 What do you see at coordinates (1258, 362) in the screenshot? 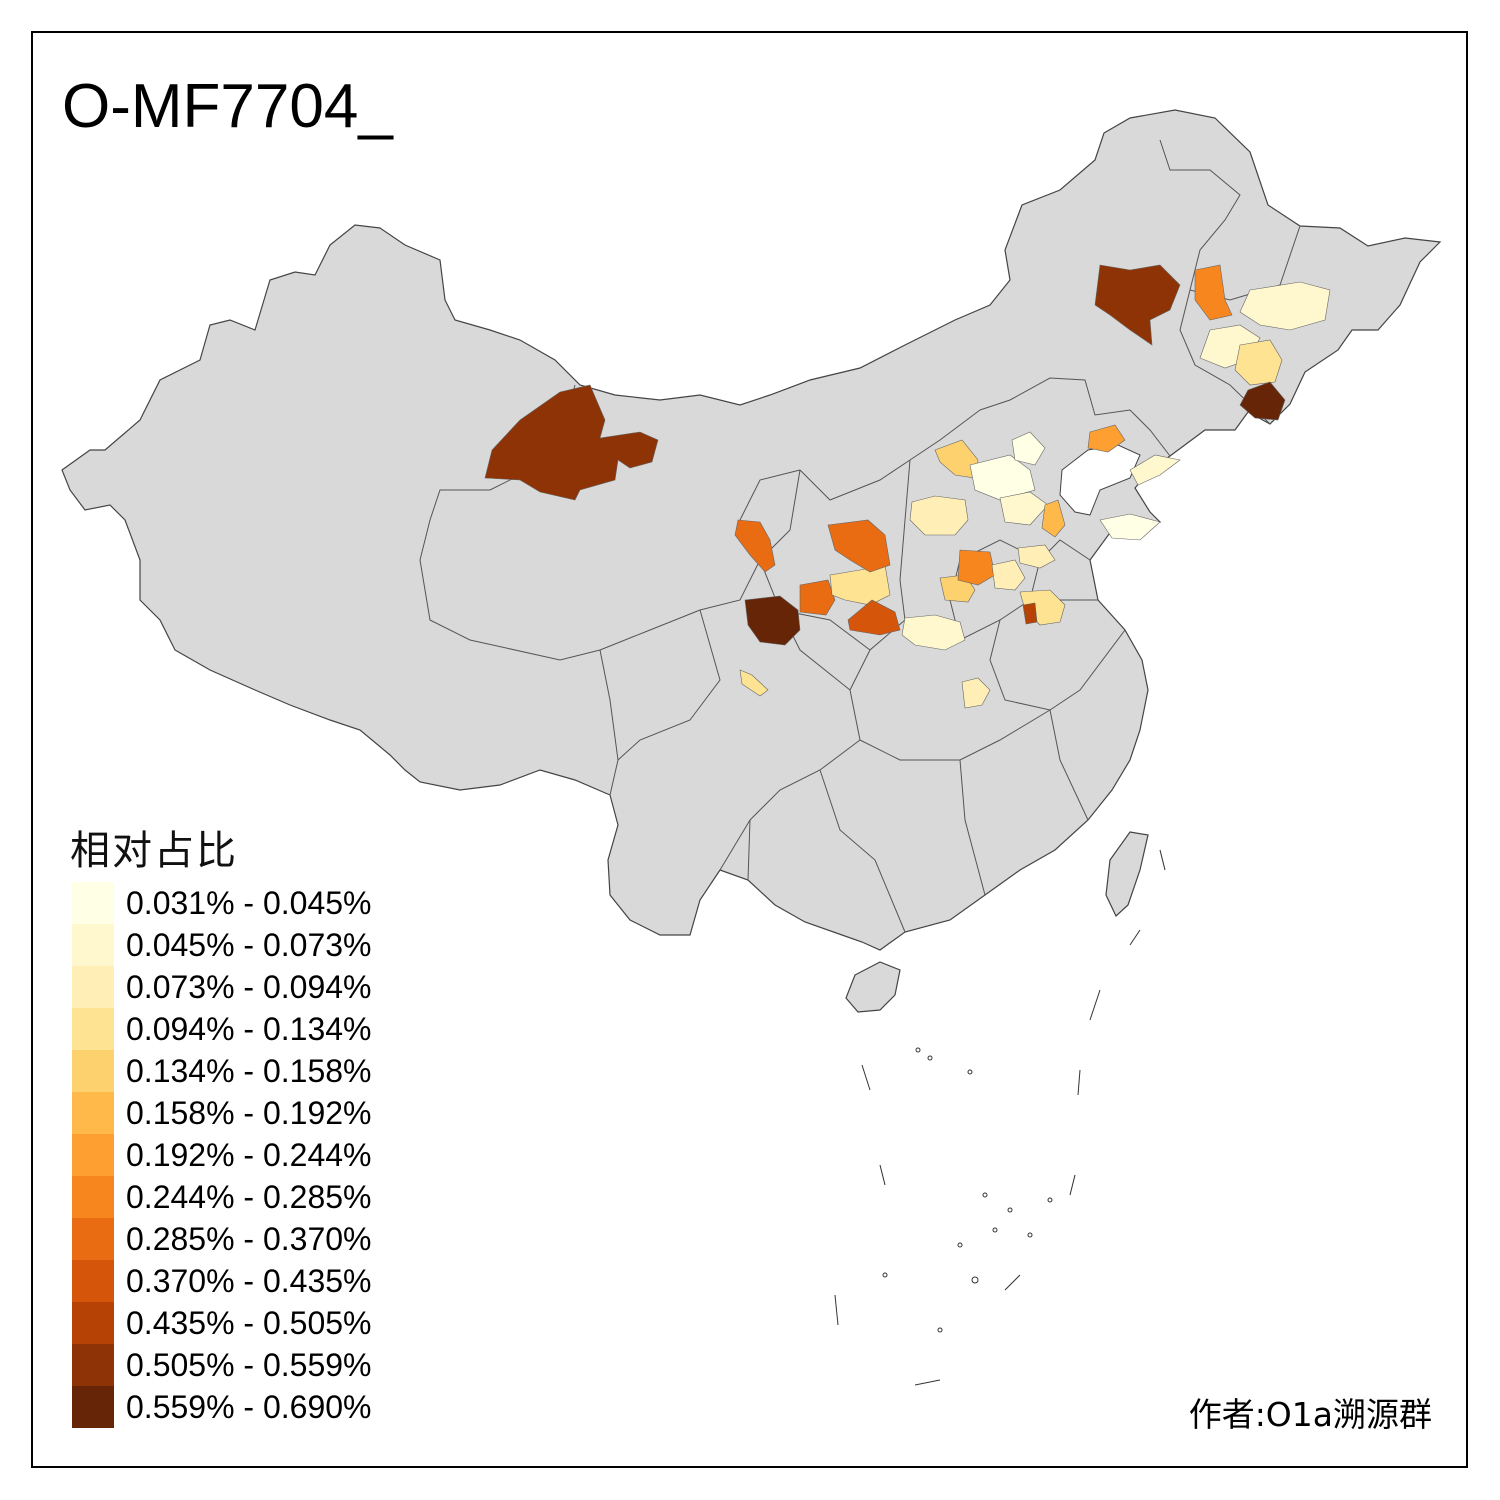
I see `region-jilin-east` at bounding box center [1258, 362].